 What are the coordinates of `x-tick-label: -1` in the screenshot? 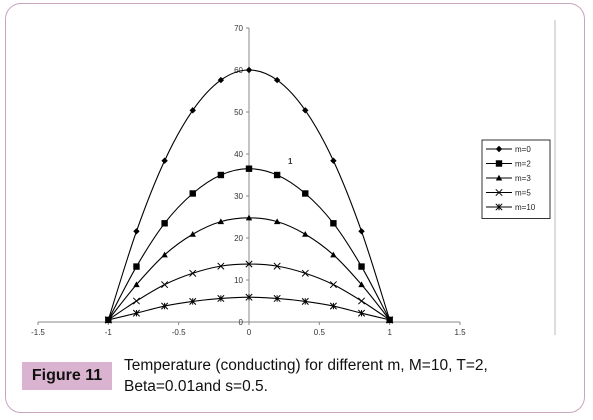 It's located at (109, 332).